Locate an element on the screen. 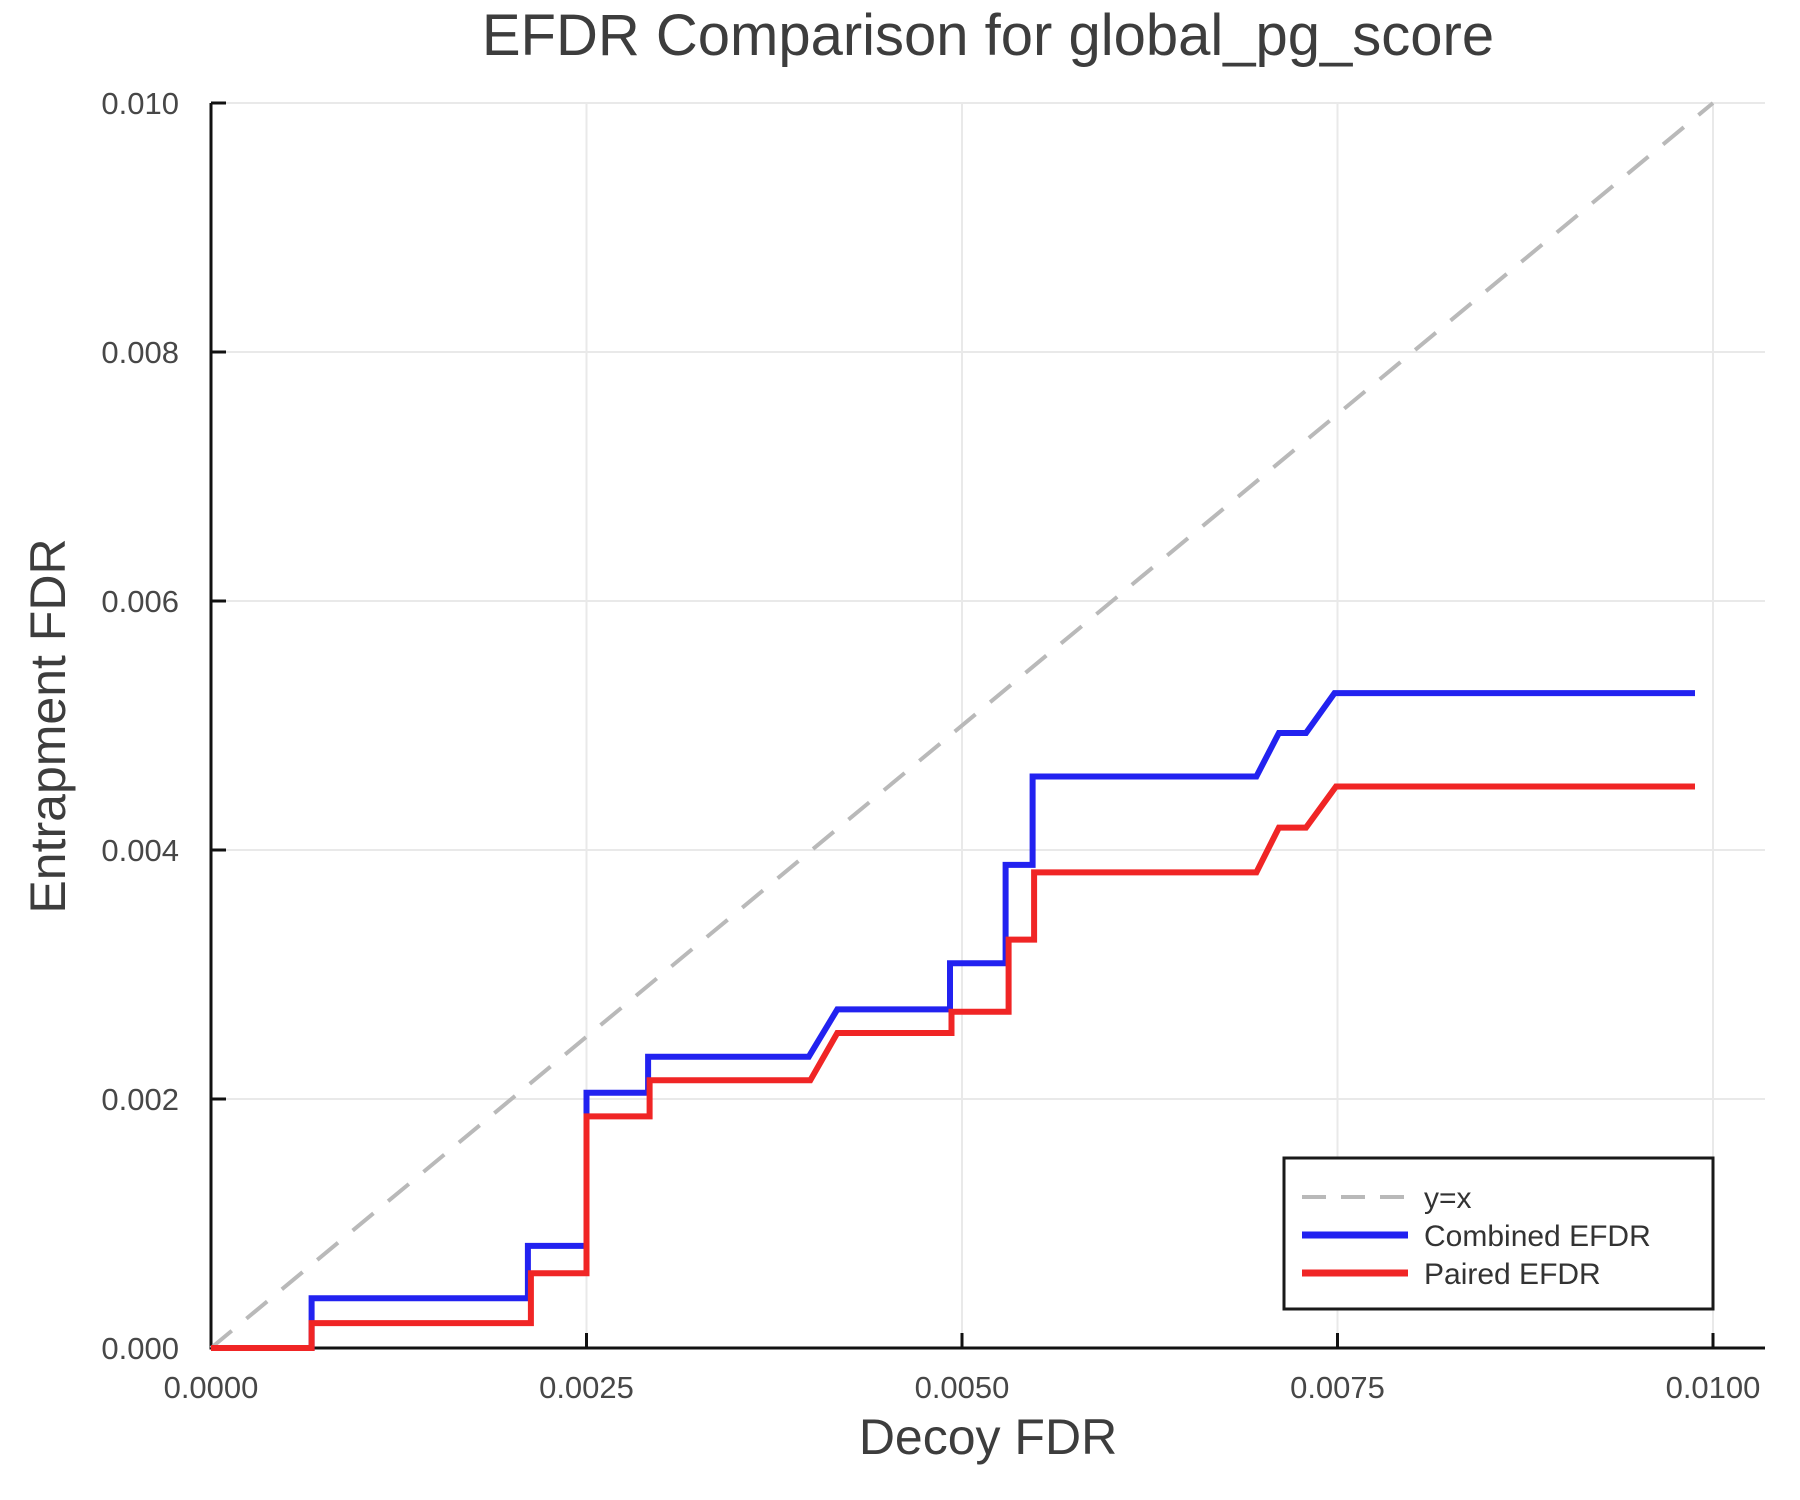 The image size is (1800, 1500). legend-label-0: y=x is located at coordinates (1448, 1198).